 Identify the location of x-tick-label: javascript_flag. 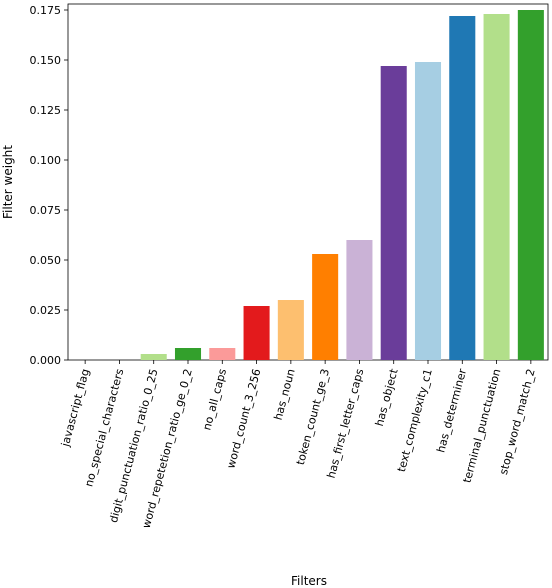
(75, 407).